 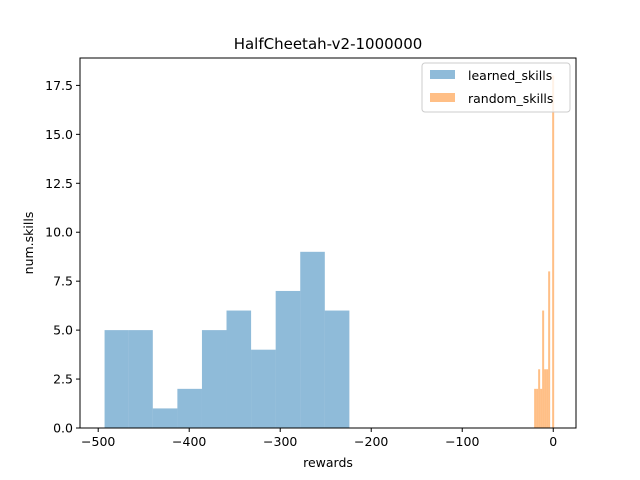 What do you see at coordinates (442, 74) in the screenshot?
I see `legend-swatch-learned-skills` at bounding box center [442, 74].